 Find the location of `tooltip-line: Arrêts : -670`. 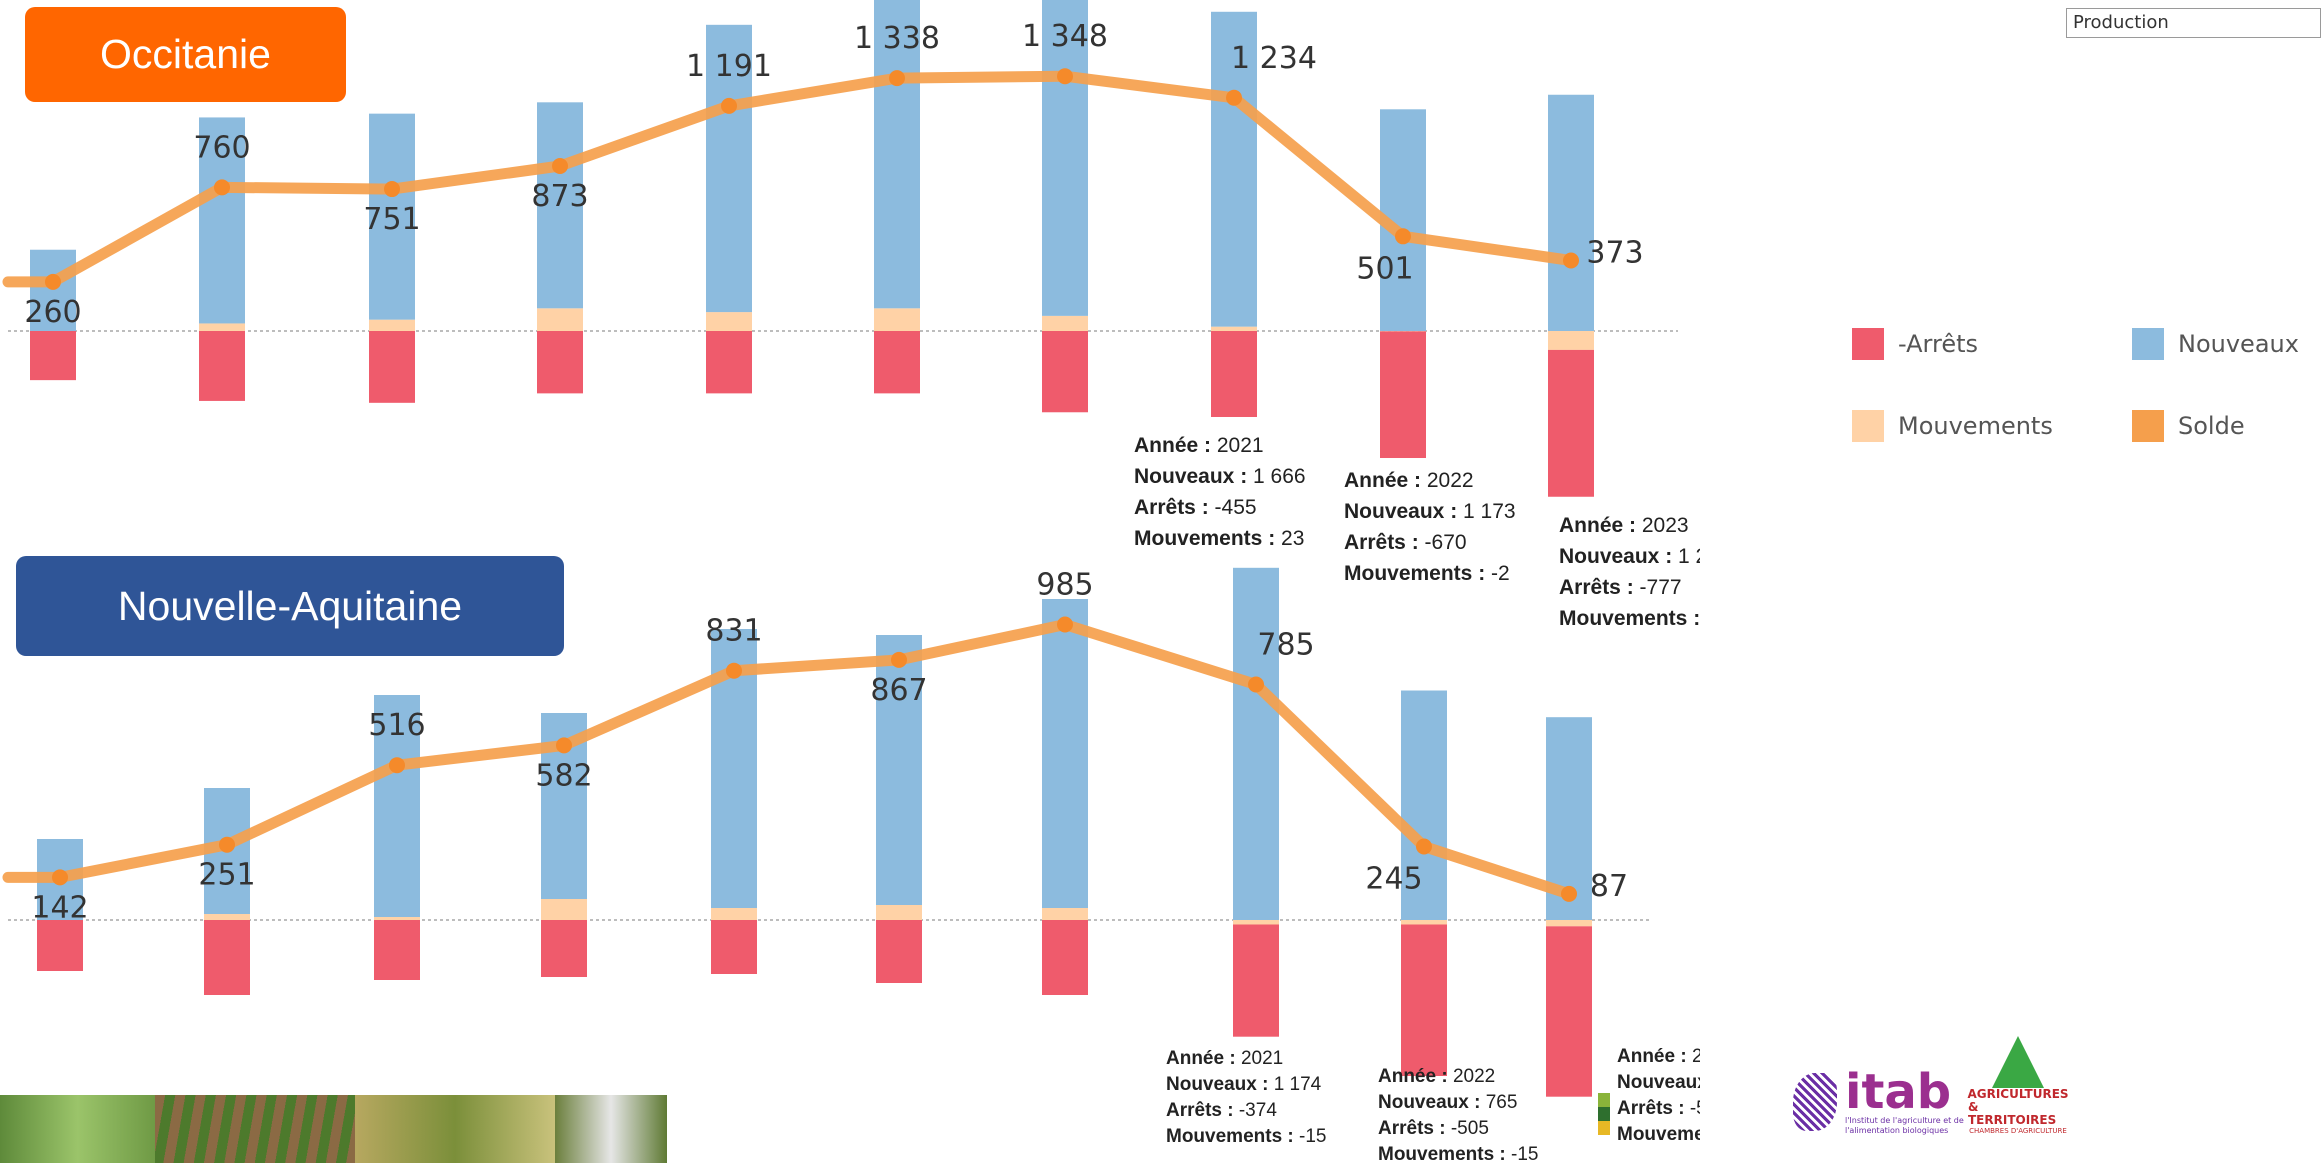

tooltip-line: Arrêts : -670 is located at coordinates (1405, 542).